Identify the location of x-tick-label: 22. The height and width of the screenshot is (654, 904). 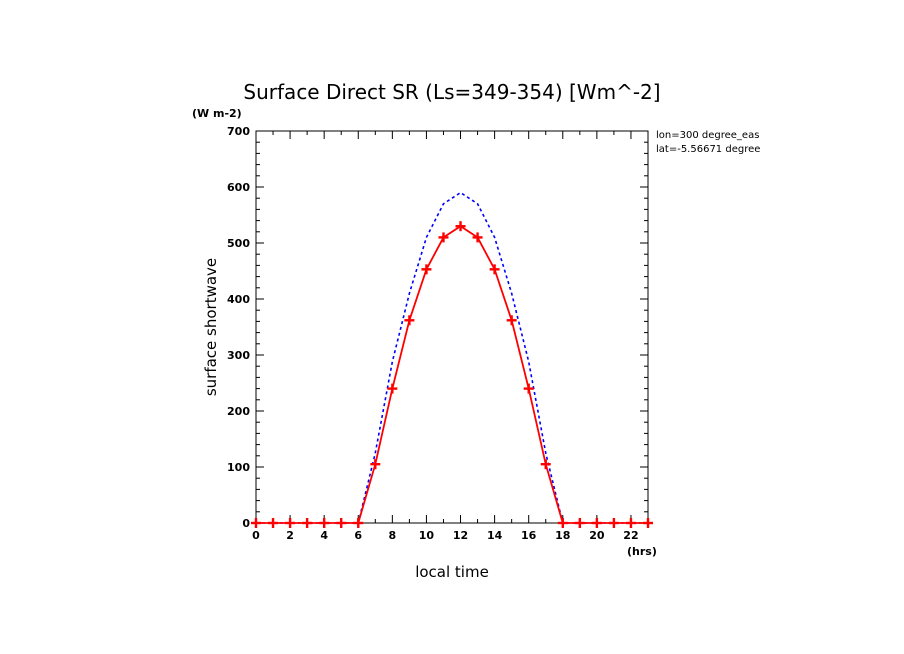
(630, 535).